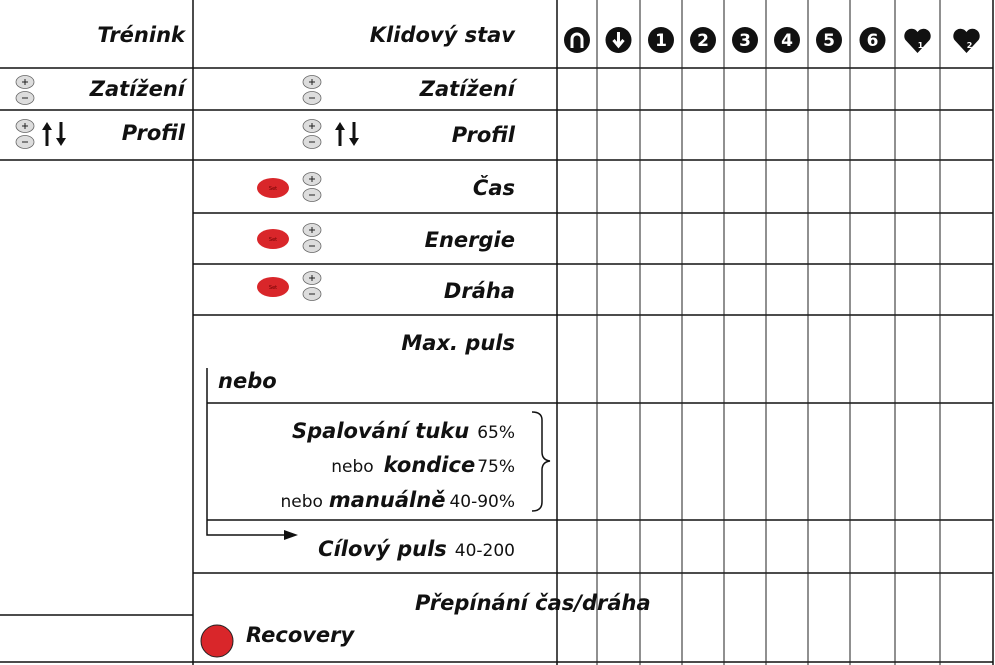  I want to click on middle-row: Dráha, so click(479, 291).